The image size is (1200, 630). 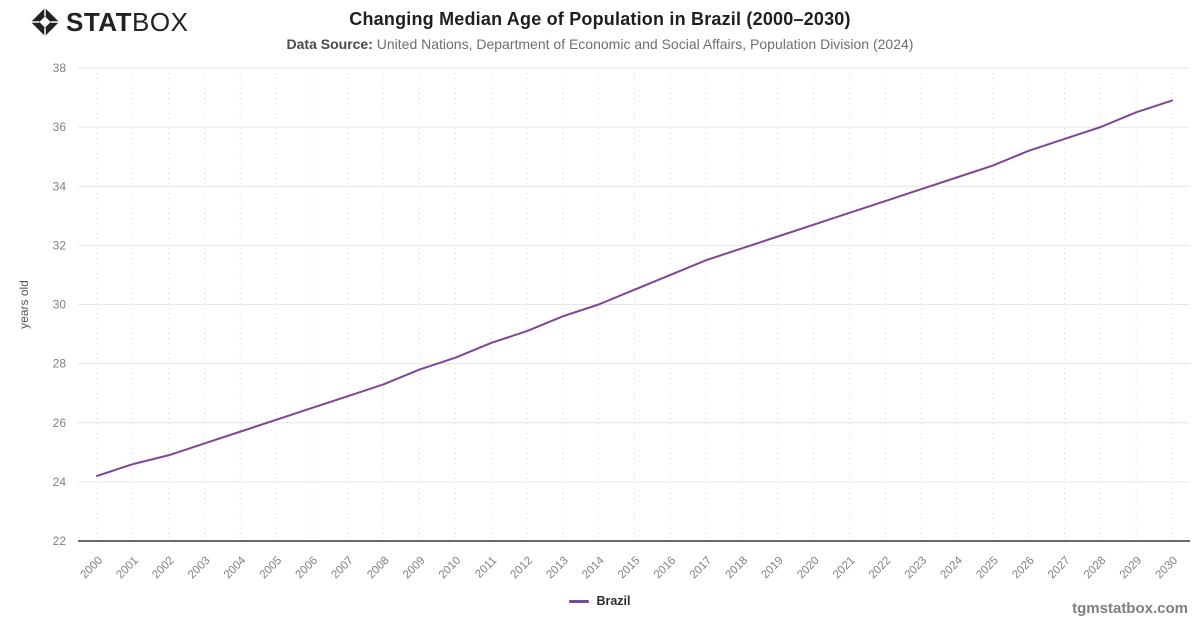 I want to click on svg-text: 2023, so click(x=916, y=568).